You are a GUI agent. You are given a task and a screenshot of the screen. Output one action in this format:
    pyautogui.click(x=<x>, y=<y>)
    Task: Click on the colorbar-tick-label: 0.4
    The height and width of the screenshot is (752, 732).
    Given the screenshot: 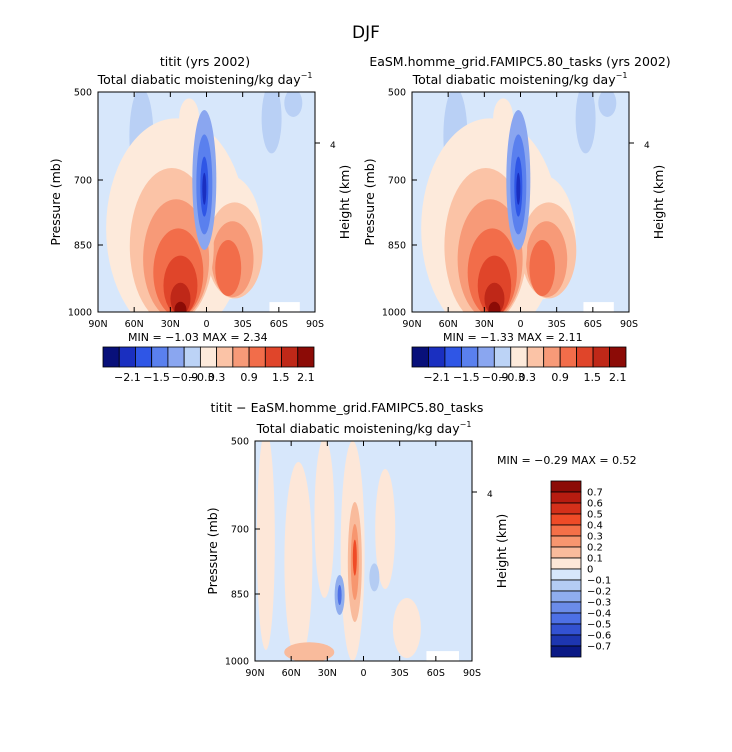 What is the action you would take?
    pyautogui.click(x=595, y=526)
    